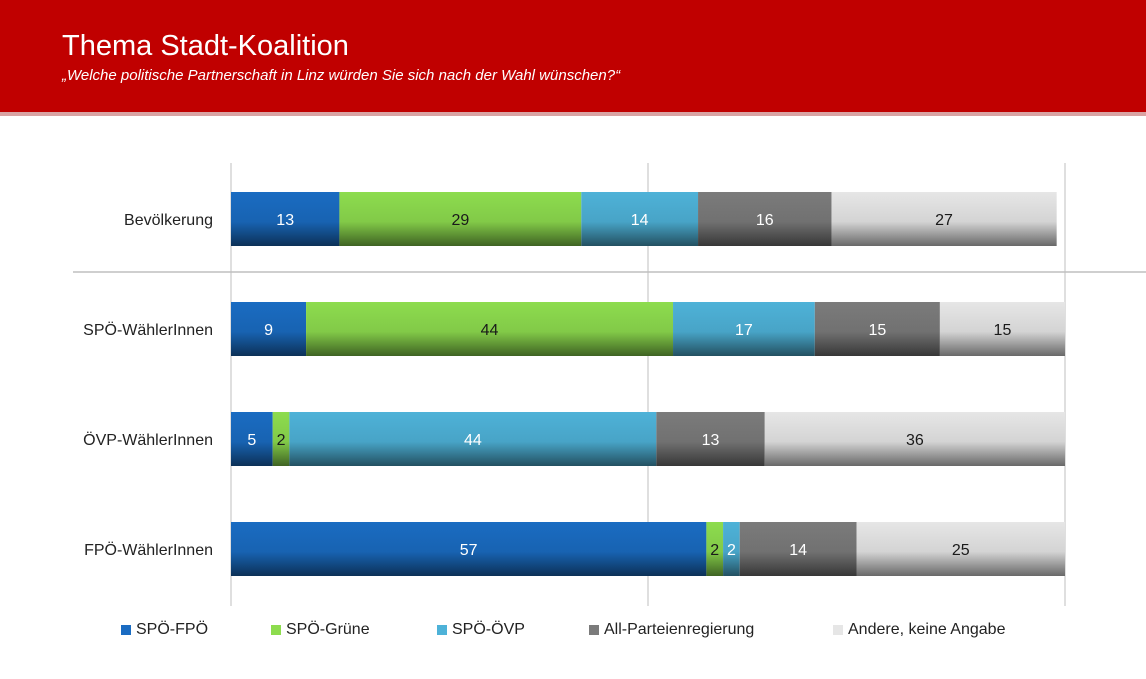 The image size is (1146, 679). I want to click on data-label: 17, so click(744, 330).